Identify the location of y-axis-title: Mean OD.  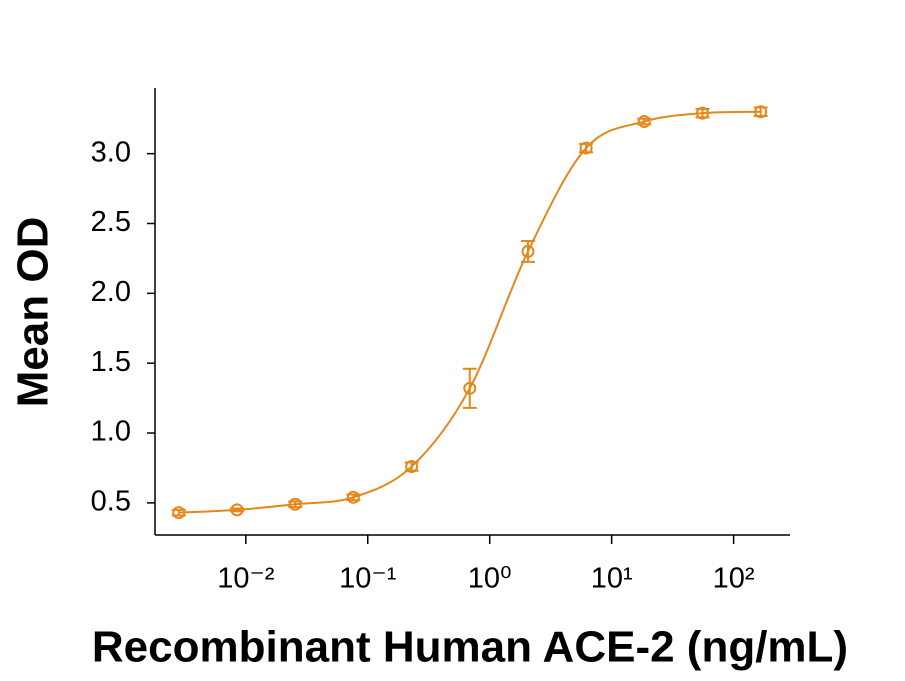
(33, 312).